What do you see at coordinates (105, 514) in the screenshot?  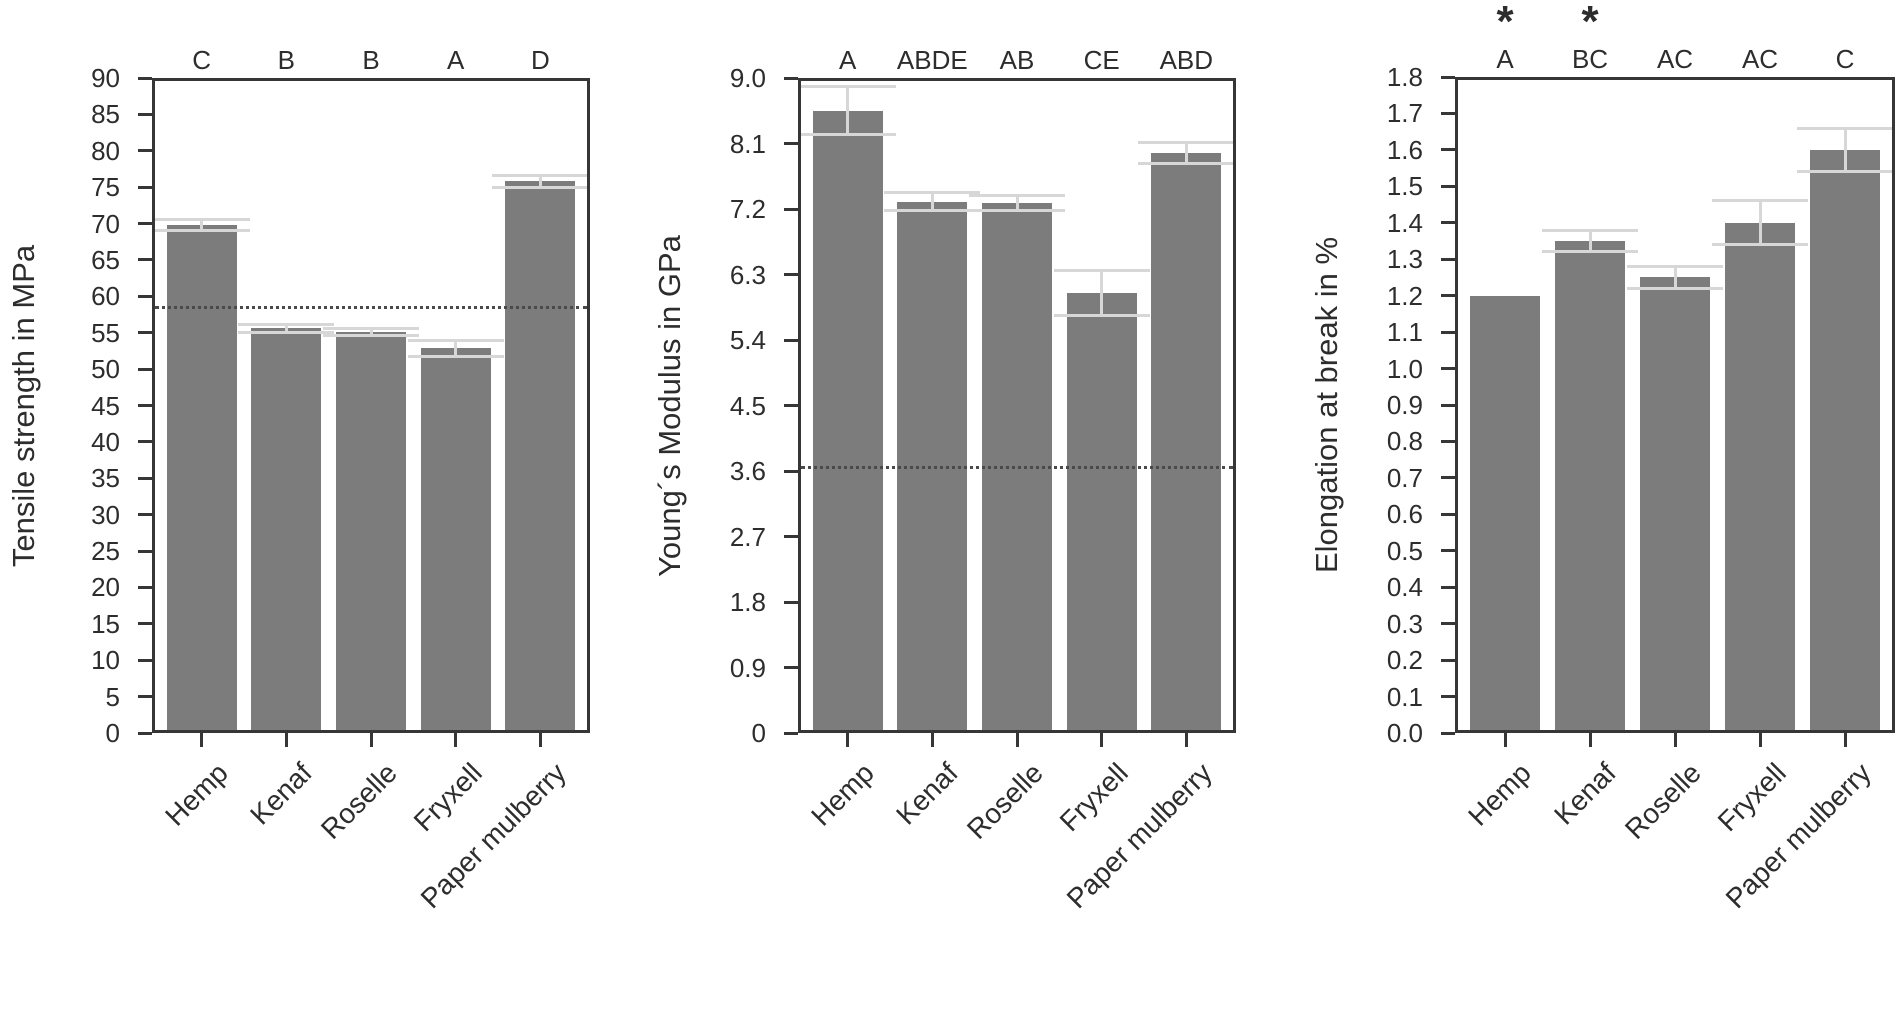 I see `y-tick-label: 30` at bounding box center [105, 514].